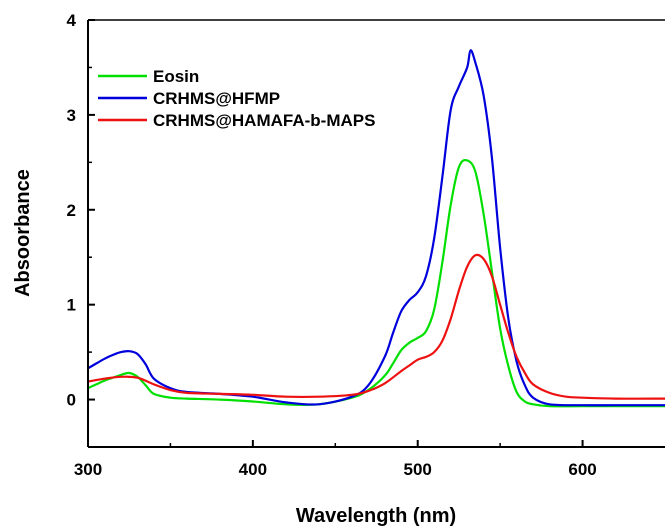 The image size is (665, 530). I want to click on y-tick-label-2: 2, so click(71, 210).